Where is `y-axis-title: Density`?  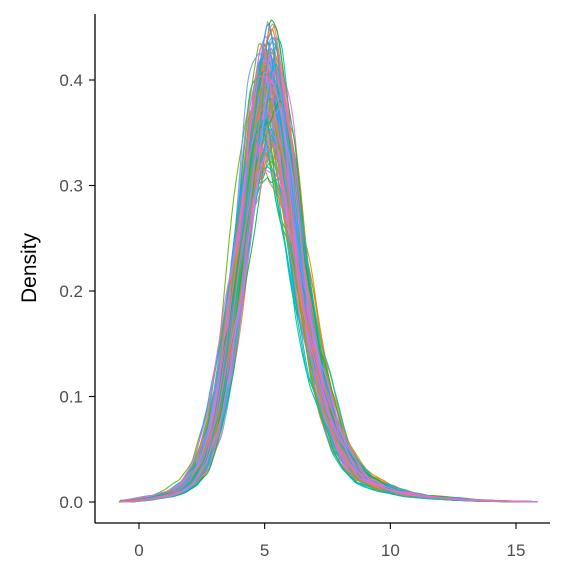 y-axis-title: Density is located at coordinates (29, 267).